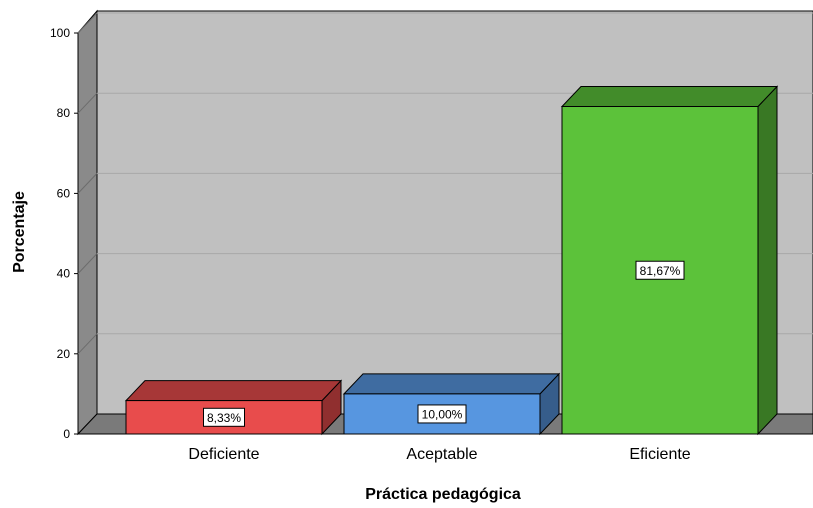 The image size is (813, 508). I want to click on y-tick-label: 40, so click(64, 274).